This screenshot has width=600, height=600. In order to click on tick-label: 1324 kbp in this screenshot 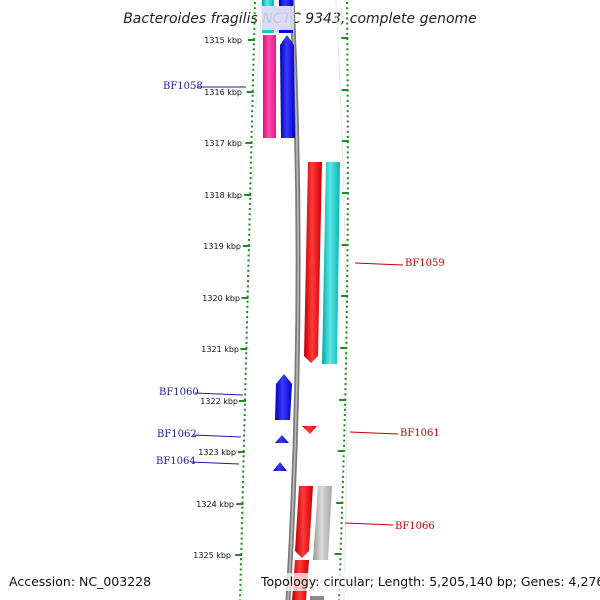, I will do `click(215, 504)`.